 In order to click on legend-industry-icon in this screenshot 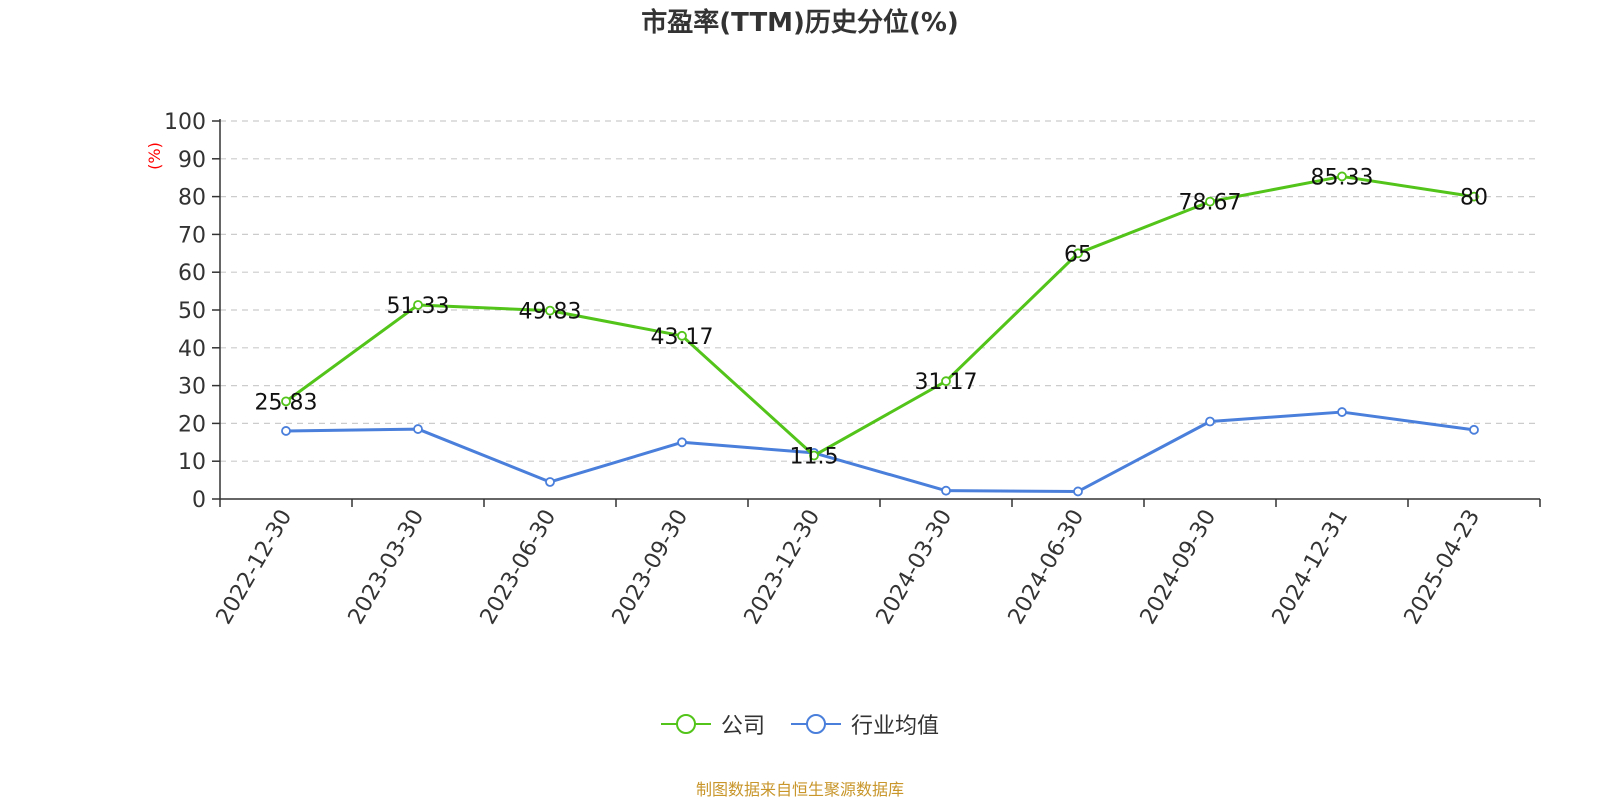, I will do `click(816, 724)`.